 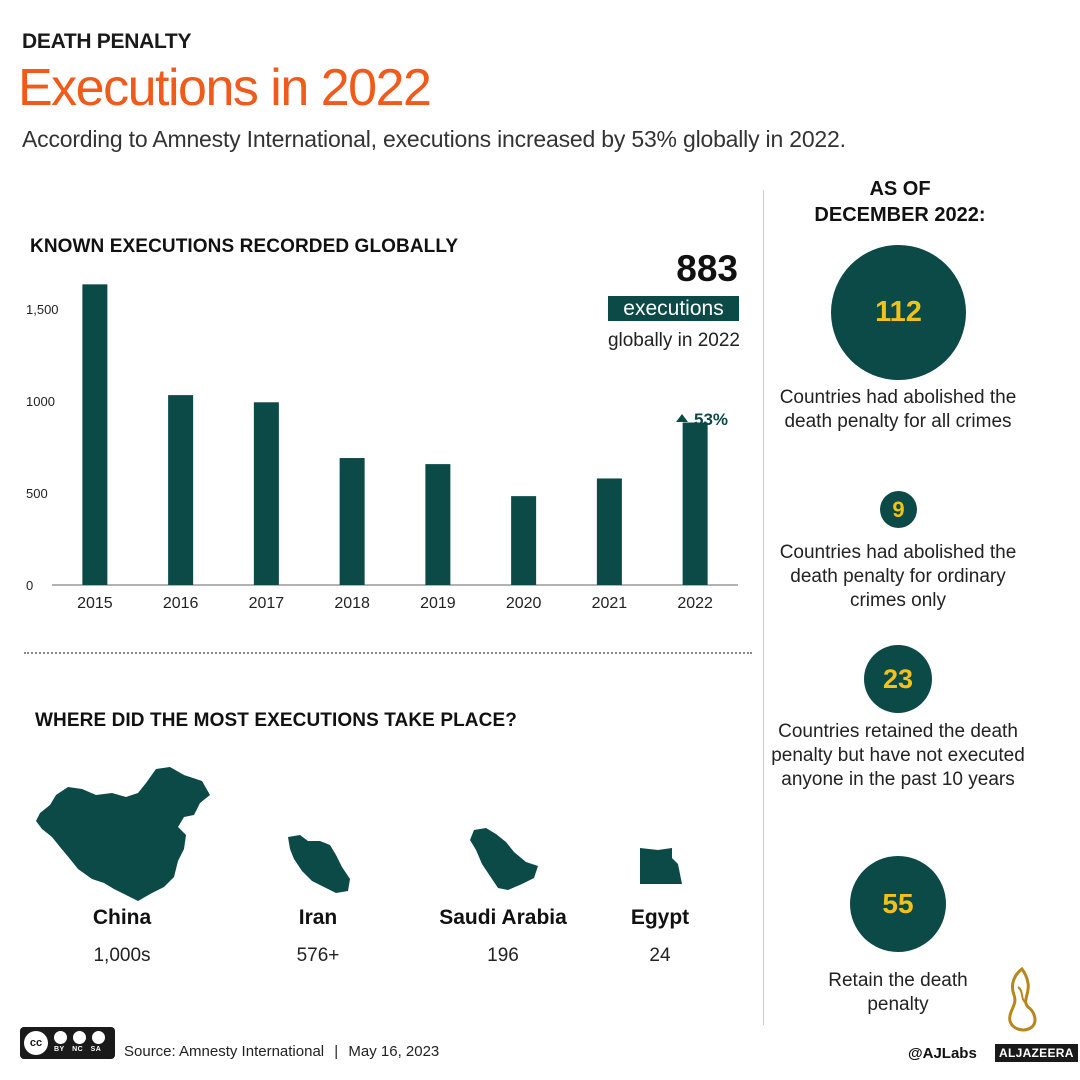 I want to click on country-value-china: 1,000s, so click(x=122, y=955).